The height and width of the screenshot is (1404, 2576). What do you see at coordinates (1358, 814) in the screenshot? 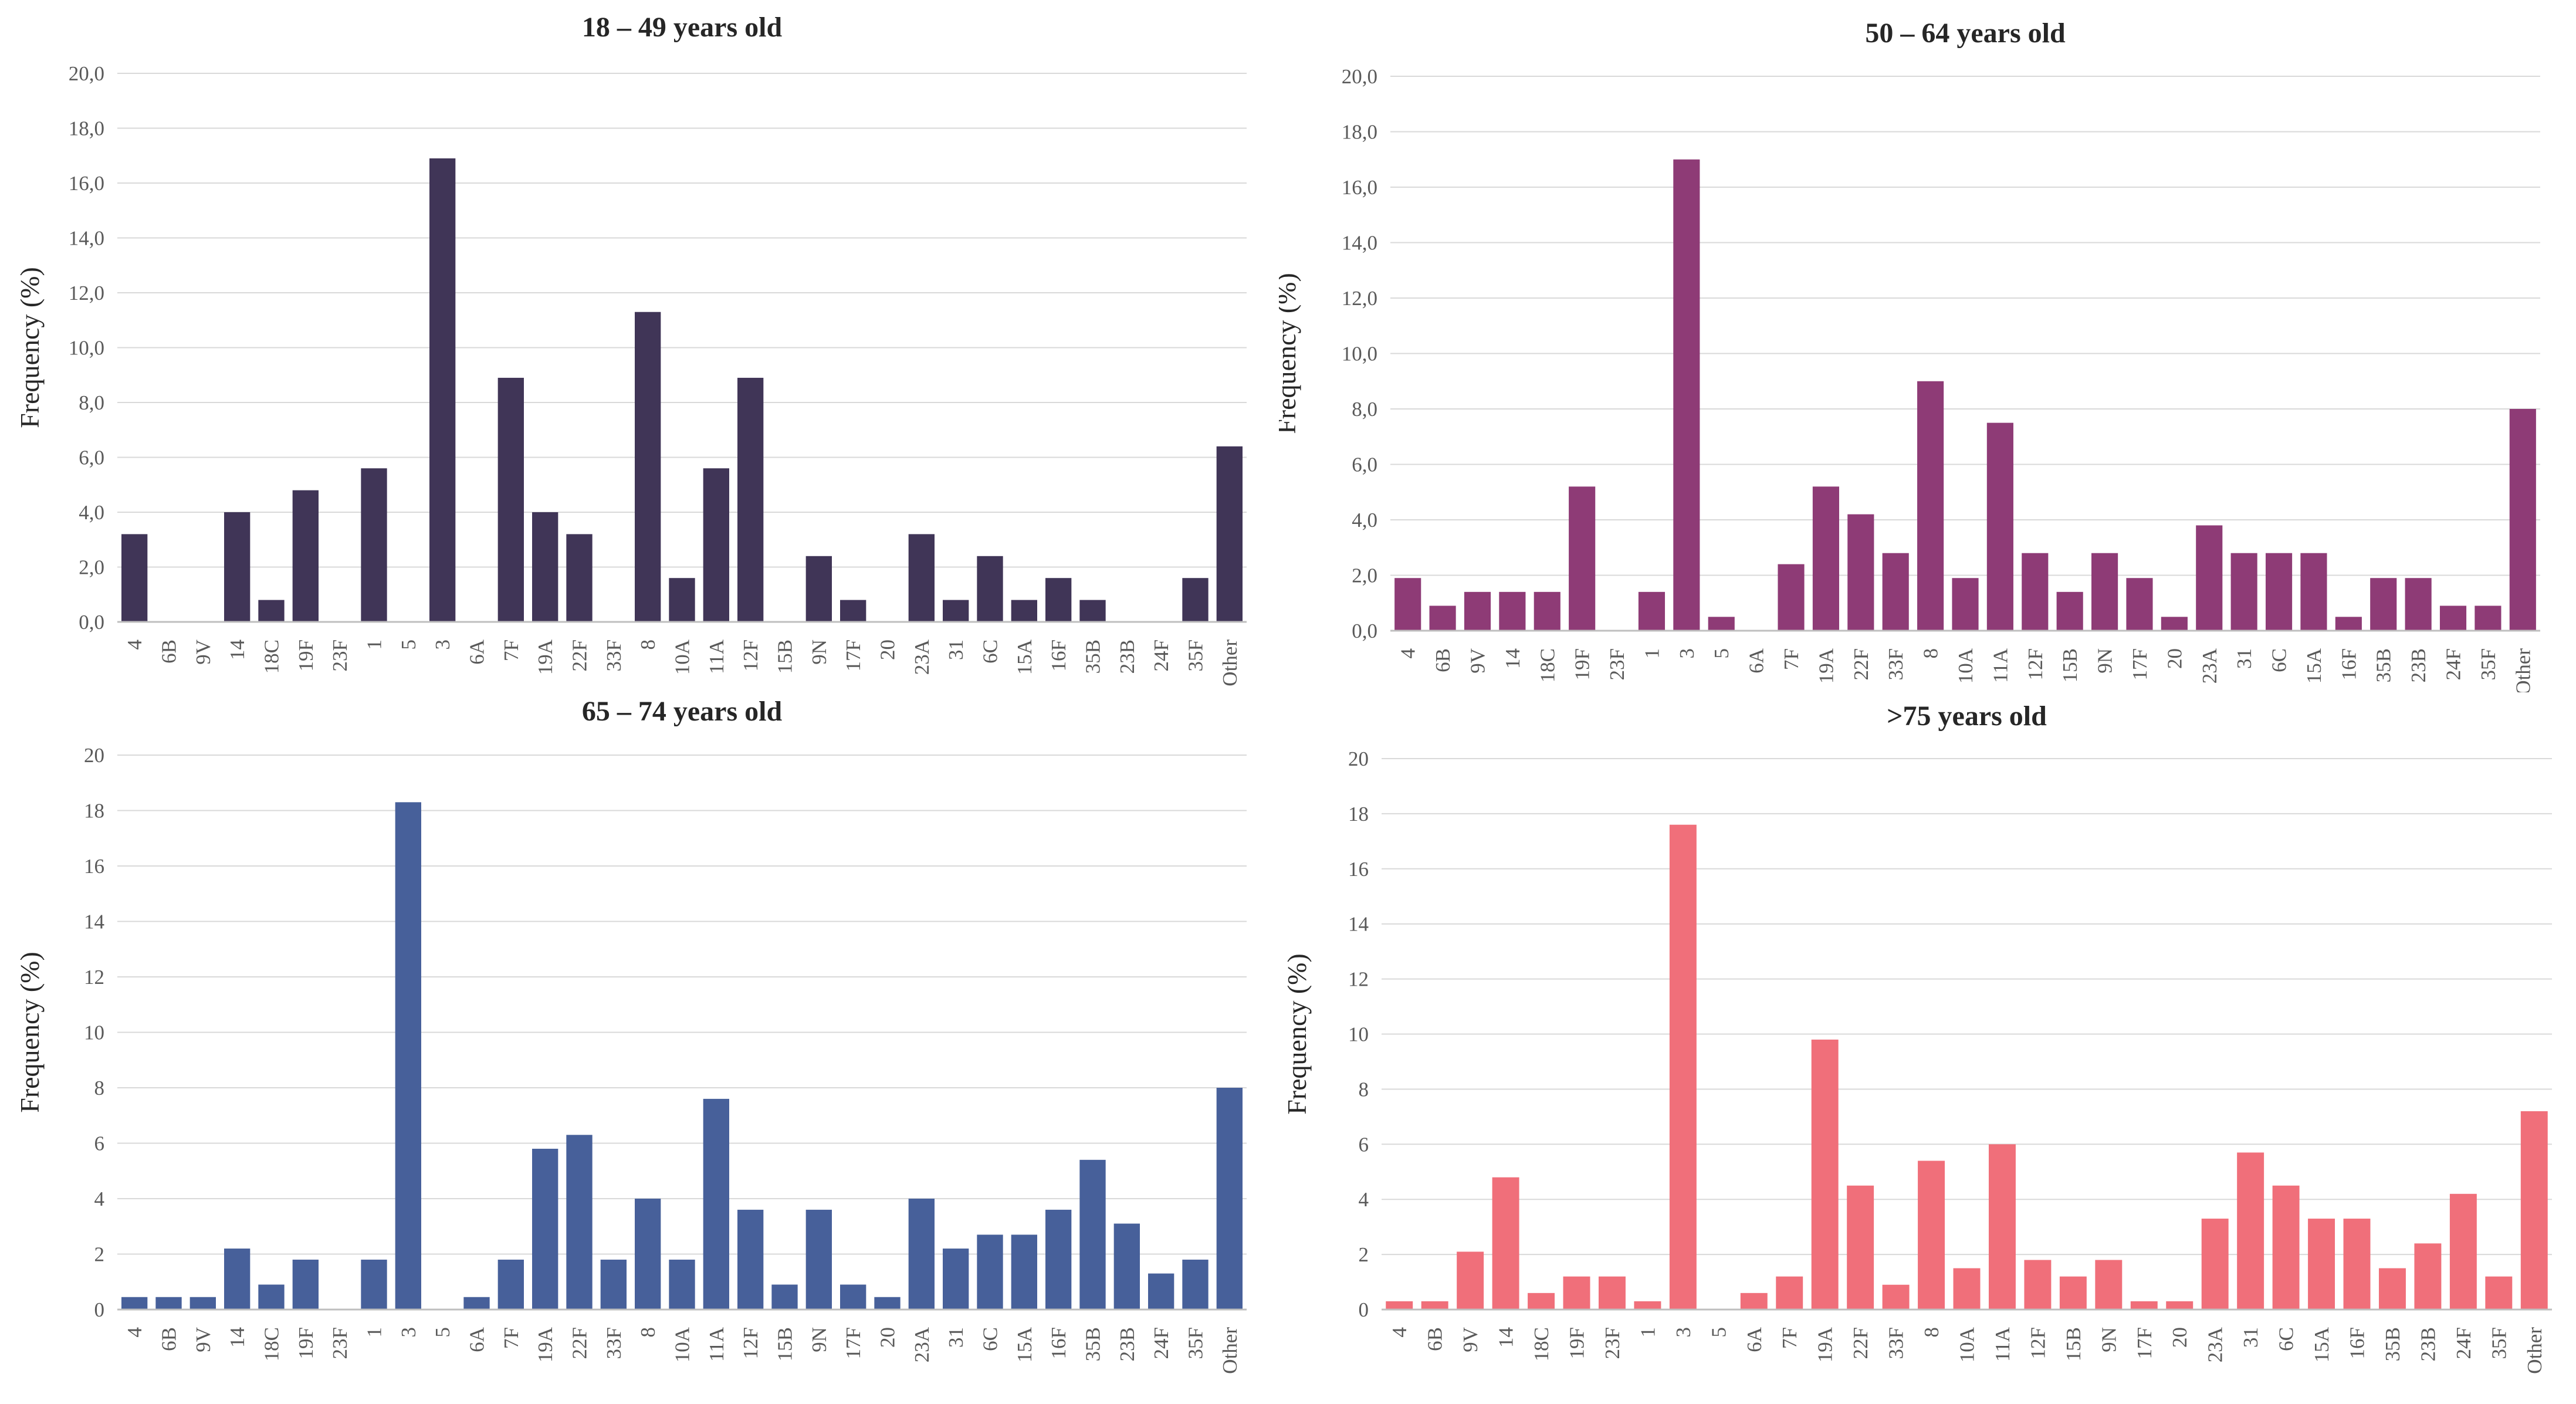
I see `y-tick-label: 18` at bounding box center [1358, 814].